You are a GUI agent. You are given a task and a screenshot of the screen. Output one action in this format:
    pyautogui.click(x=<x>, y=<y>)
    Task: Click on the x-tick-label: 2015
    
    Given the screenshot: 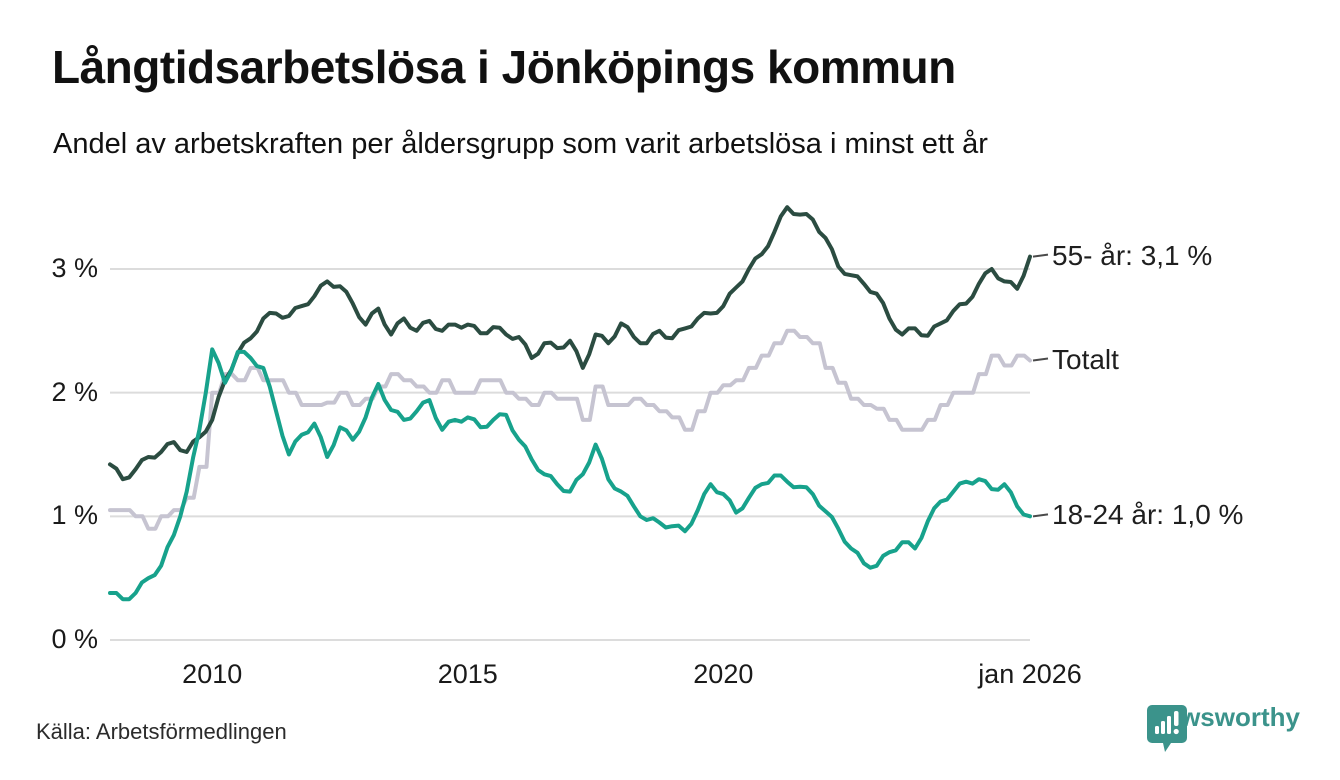 What is the action you would take?
    pyautogui.click(x=467, y=674)
    